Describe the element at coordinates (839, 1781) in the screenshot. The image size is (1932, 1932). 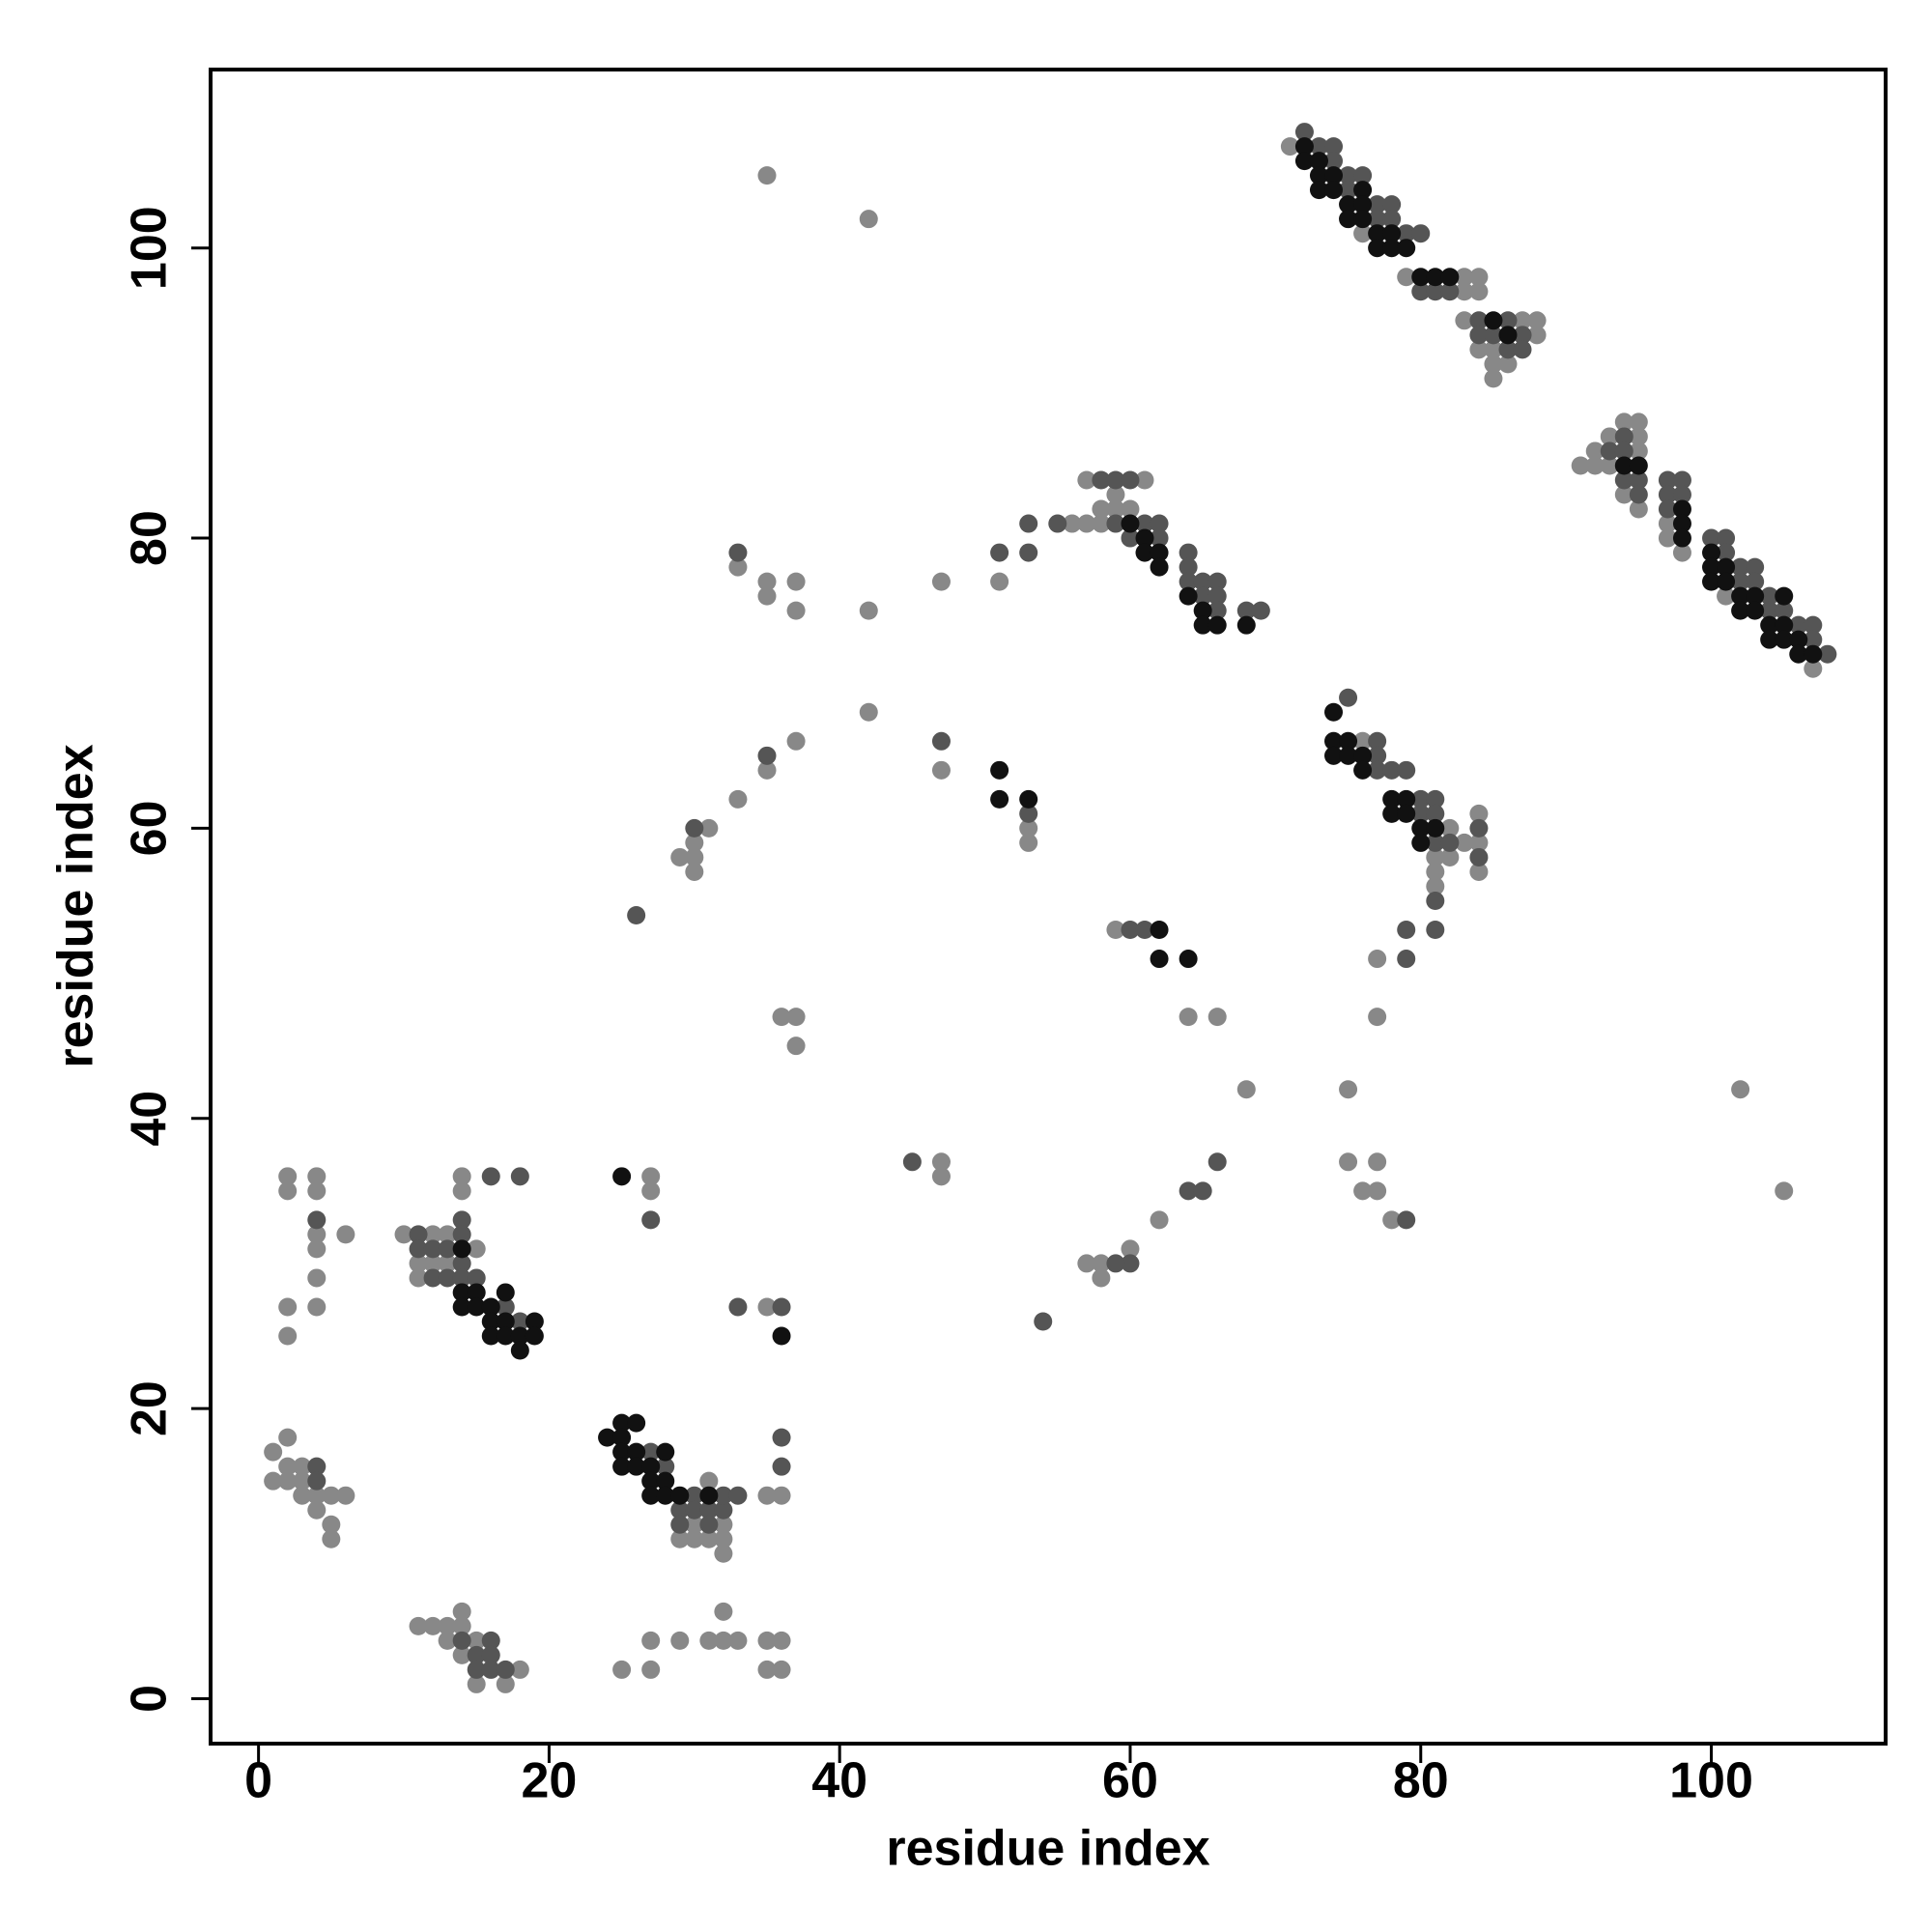
I see `x-tick-label: 40` at that location.